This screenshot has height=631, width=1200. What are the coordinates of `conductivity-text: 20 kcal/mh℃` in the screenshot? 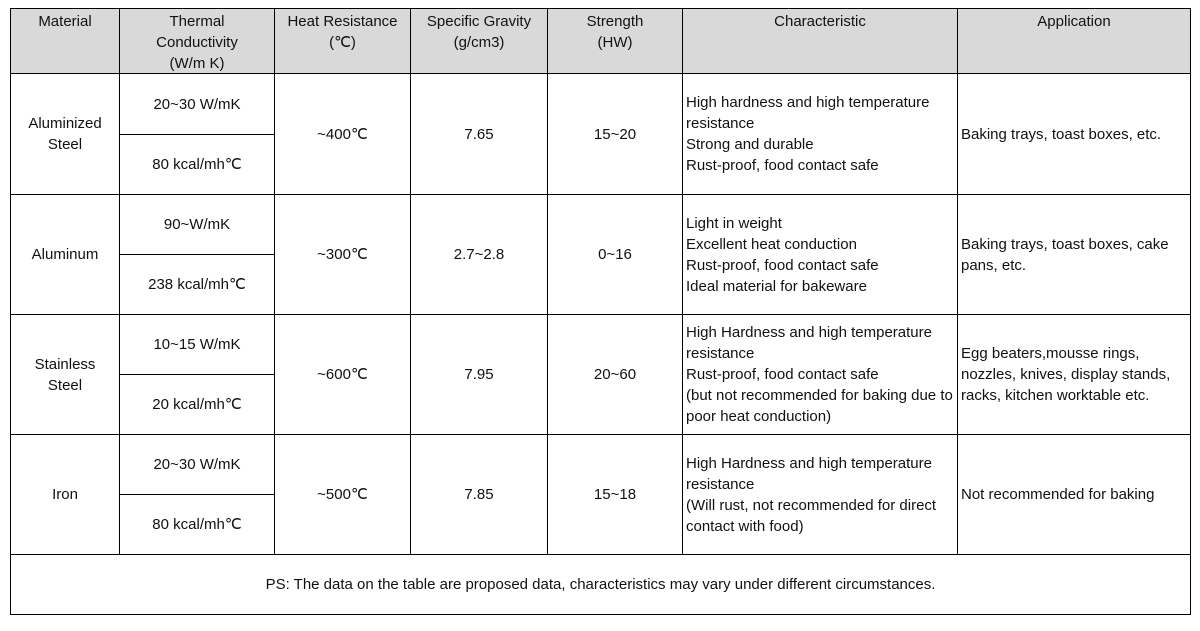 It's located at (197, 404).